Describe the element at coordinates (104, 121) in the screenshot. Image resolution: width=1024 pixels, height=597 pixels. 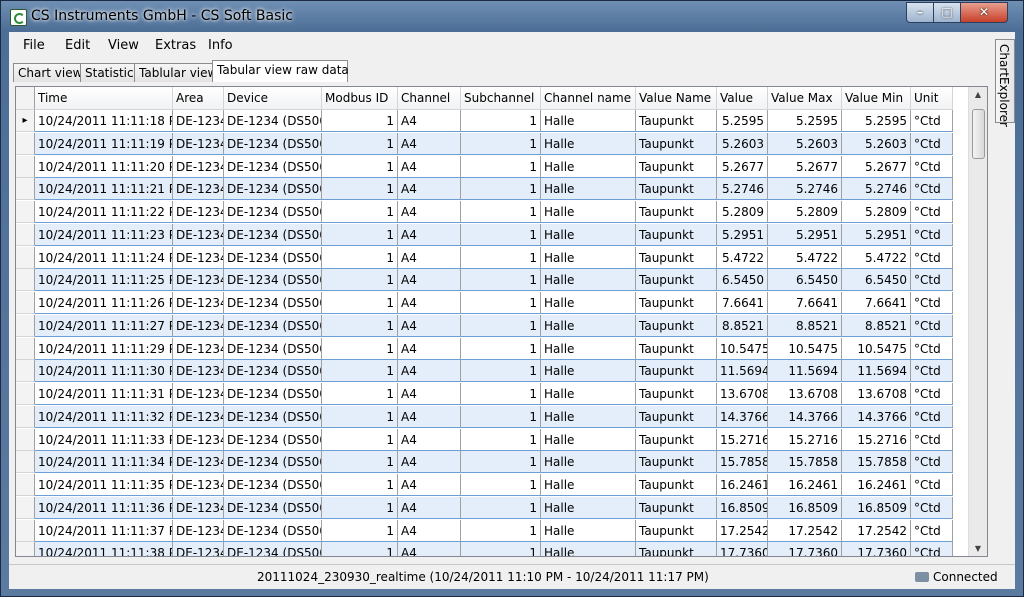
I see `table-cell: 10/24/2011 11:11:18 PM` at that location.